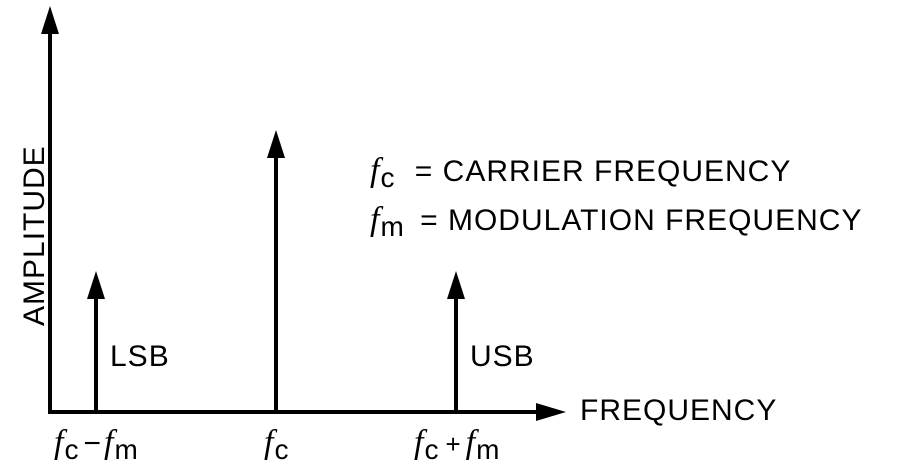 This screenshot has height=466, width=897. I want to click on tick-carrier-s1: c, so click(282, 449).